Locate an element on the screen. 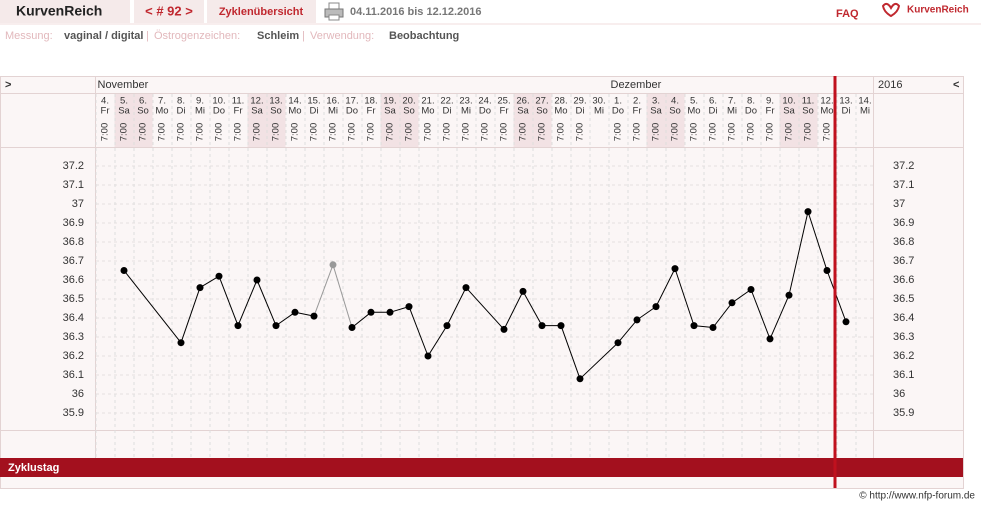  y-tick-label: 37 is located at coordinates (78, 204).